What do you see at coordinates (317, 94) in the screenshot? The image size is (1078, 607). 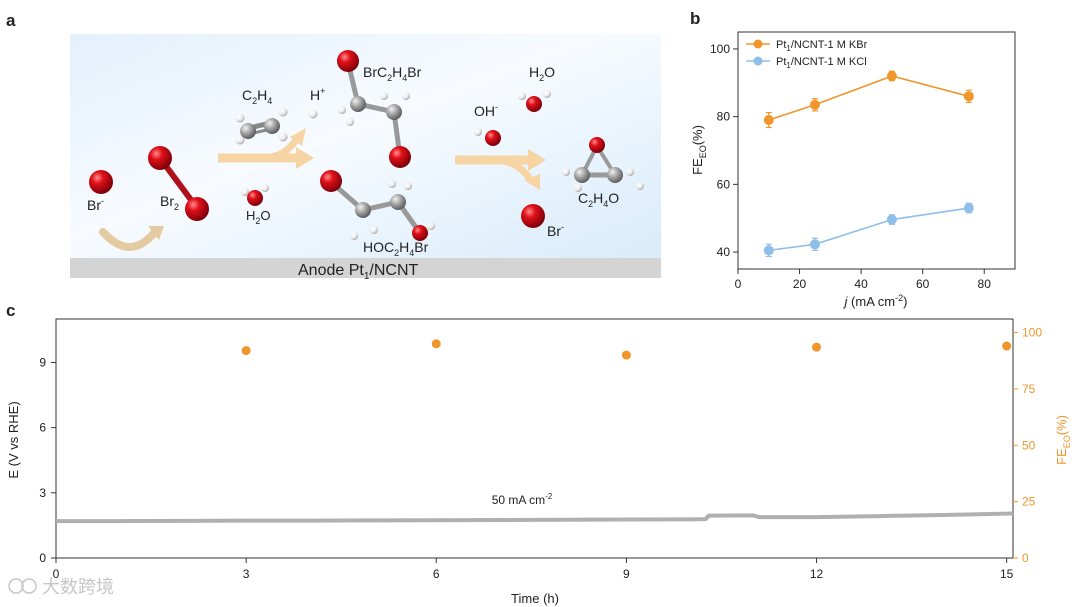 I see `proton-label: H+` at bounding box center [317, 94].